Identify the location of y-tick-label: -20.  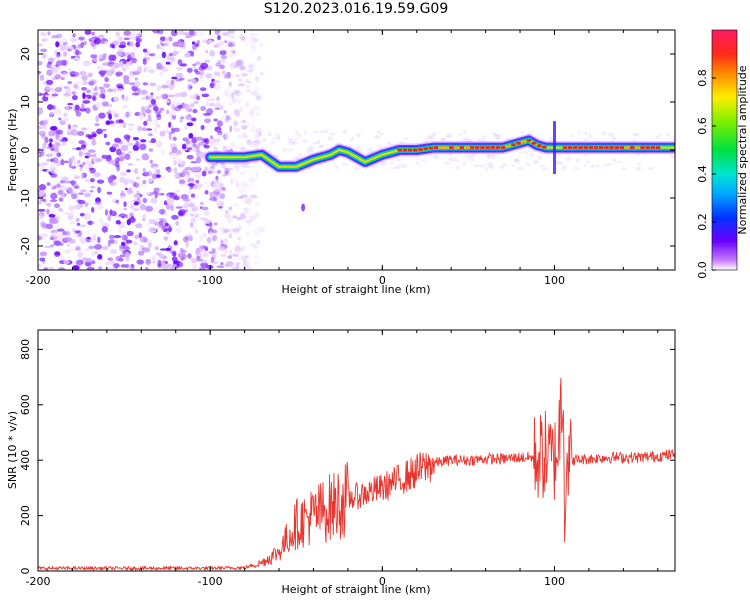
(25, 246).